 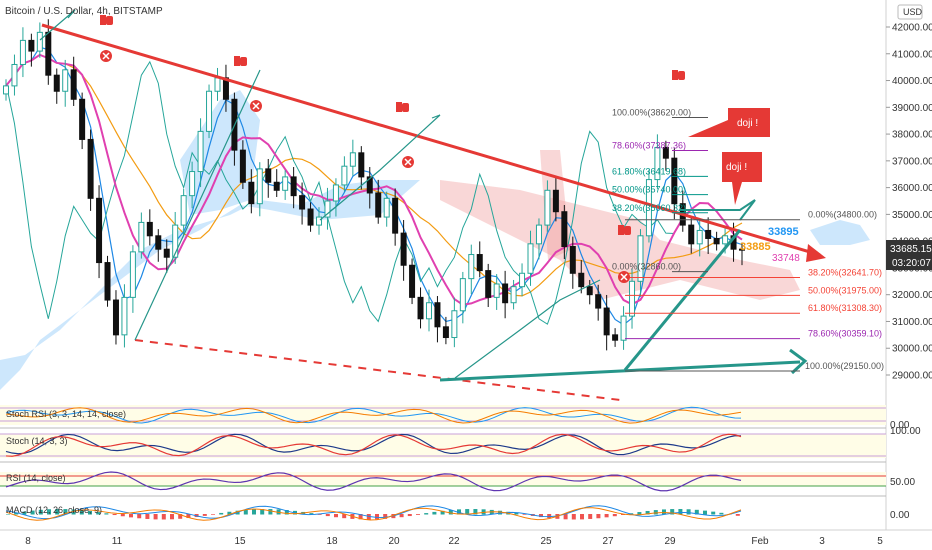 What do you see at coordinates (912, 135) in the screenshot?
I see `price-tick: 38000.00` at bounding box center [912, 135].